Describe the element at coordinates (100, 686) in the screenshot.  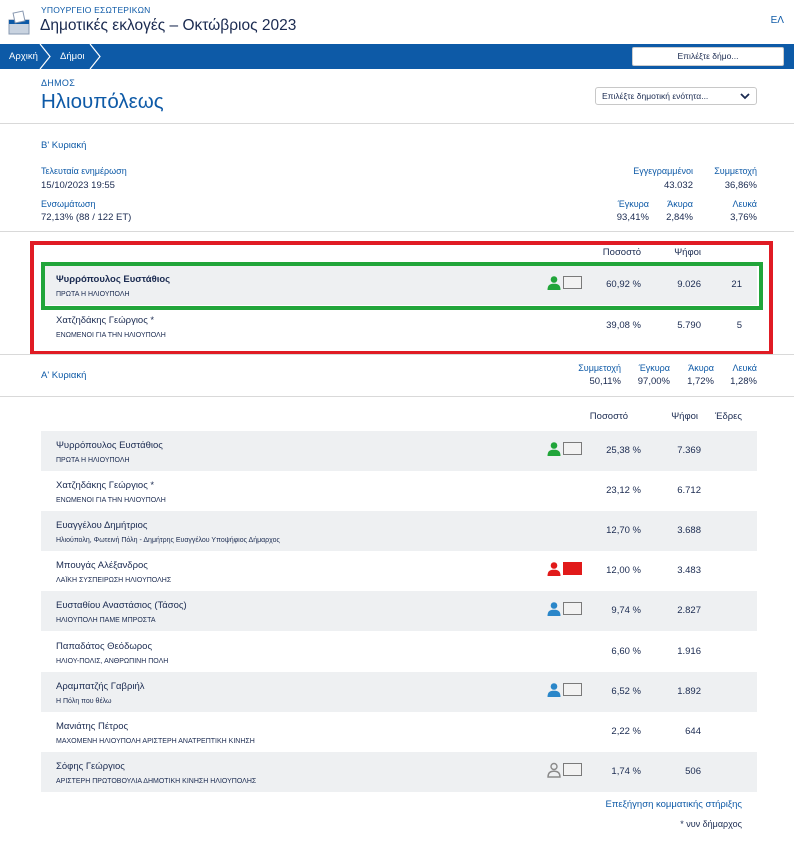
I see `candidate-name: Αραμπατζής Γαβριήλ` at that location.